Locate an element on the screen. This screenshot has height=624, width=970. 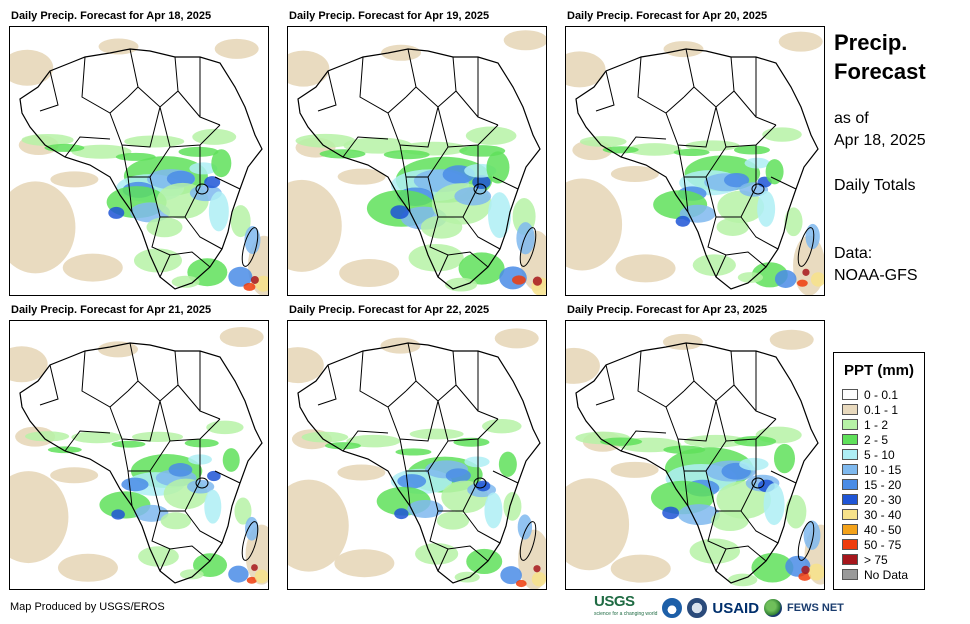
legend-item: 30 - 40 is located at coordinates (871, 514).